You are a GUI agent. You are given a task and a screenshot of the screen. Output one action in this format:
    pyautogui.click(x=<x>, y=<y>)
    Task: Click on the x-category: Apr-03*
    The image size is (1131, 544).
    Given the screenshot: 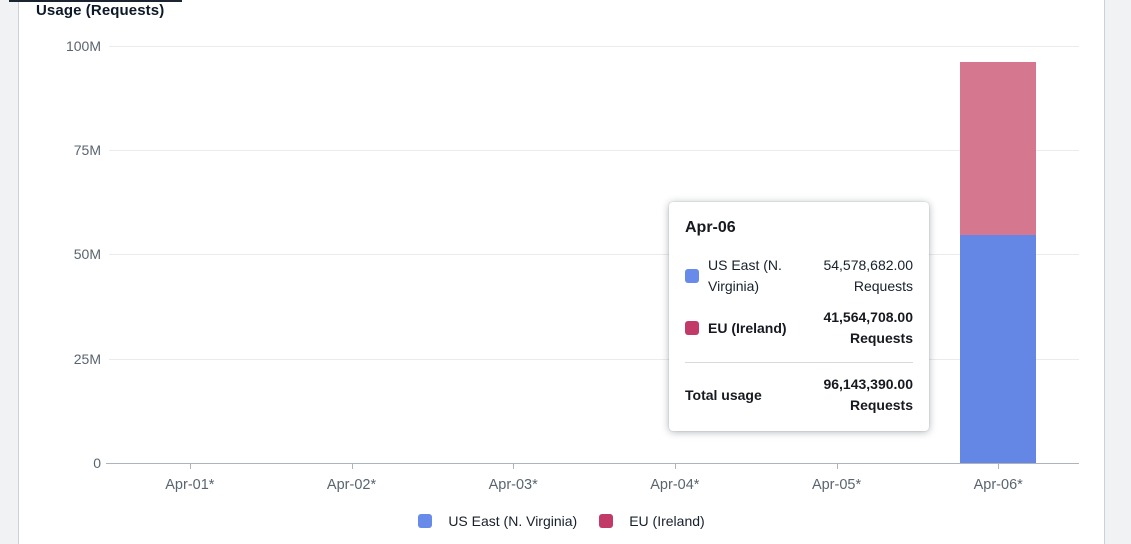 What is the action you would take?
    pyautogui.click(x=513, y=479)
    